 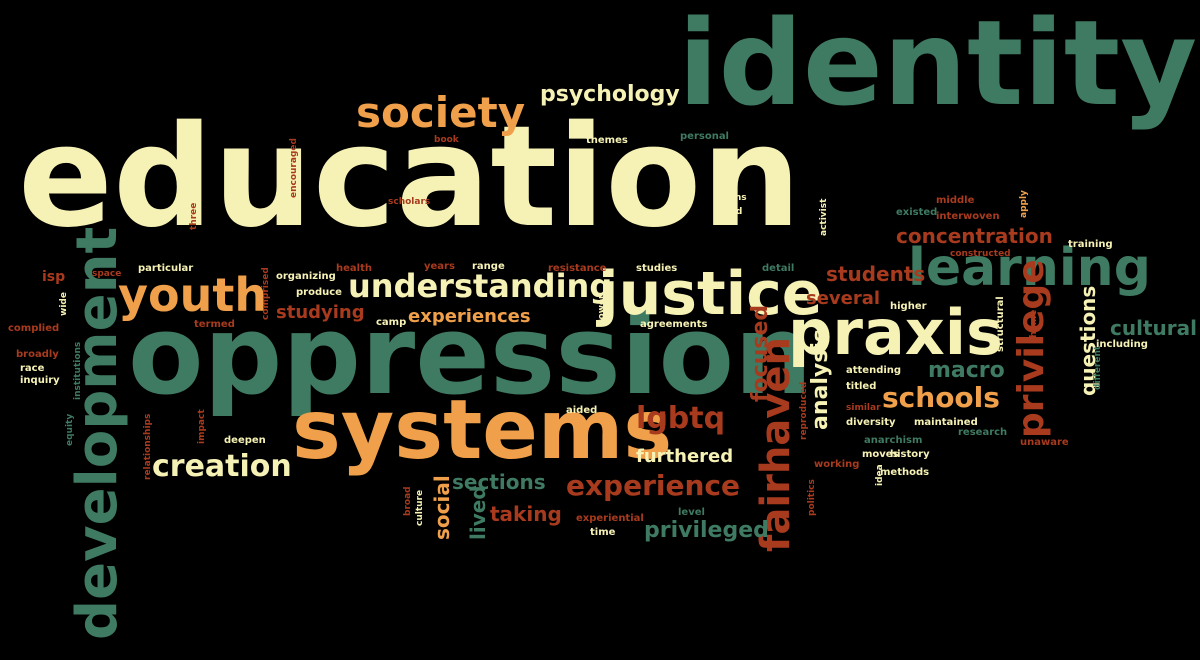 I want to click on cloud-word: sections, so click(x=499, y=482).